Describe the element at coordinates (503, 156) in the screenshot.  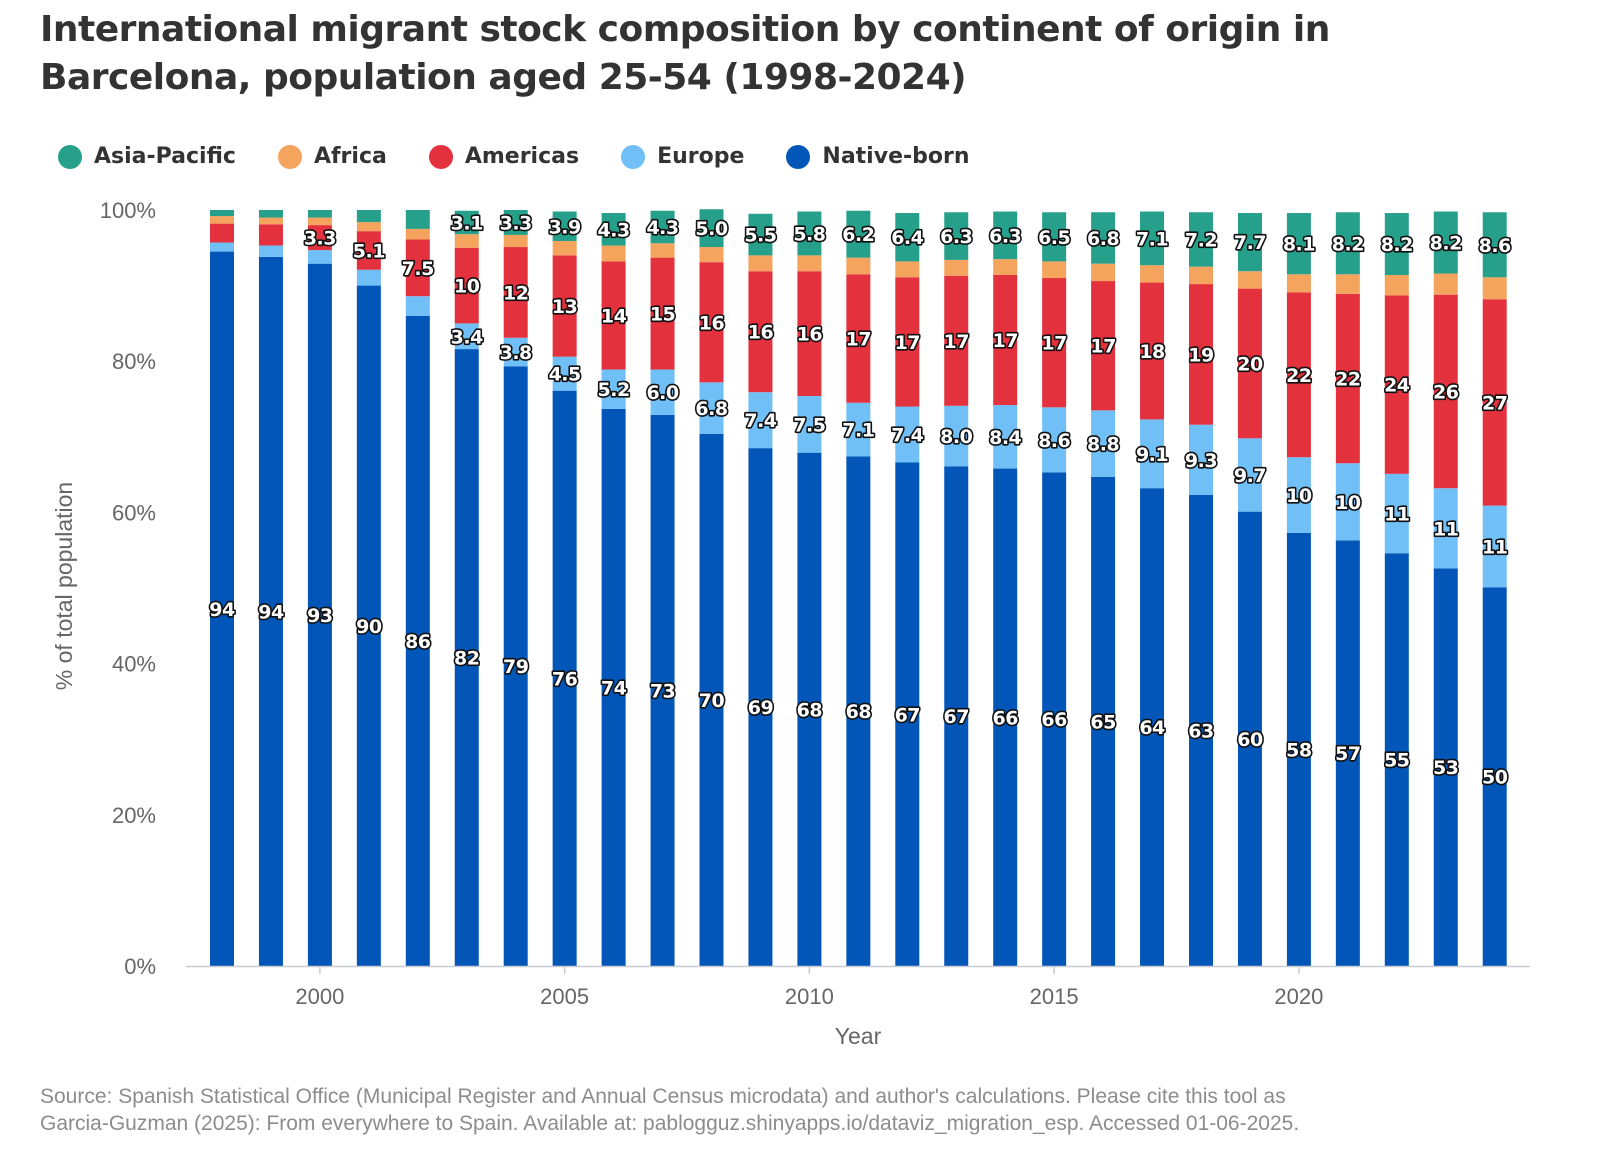
I see `legend-item-americas: Americas` at that location.